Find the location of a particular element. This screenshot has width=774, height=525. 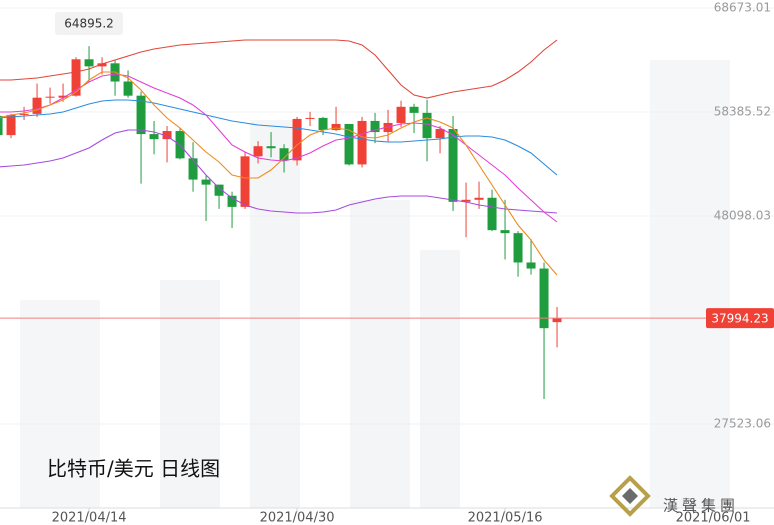

last-price-box is located at coordinates (740, 318).